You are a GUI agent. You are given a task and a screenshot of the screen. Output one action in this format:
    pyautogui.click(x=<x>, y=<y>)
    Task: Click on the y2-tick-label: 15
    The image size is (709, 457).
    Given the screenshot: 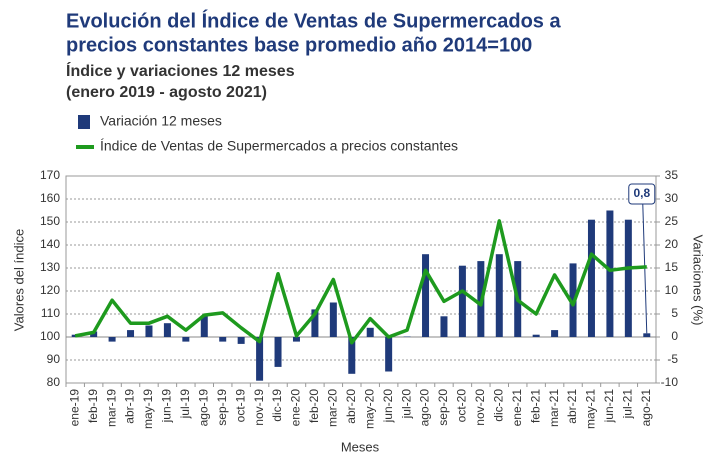 What is the action you would take?
    pyautogui.click(x=672, y=267)
    